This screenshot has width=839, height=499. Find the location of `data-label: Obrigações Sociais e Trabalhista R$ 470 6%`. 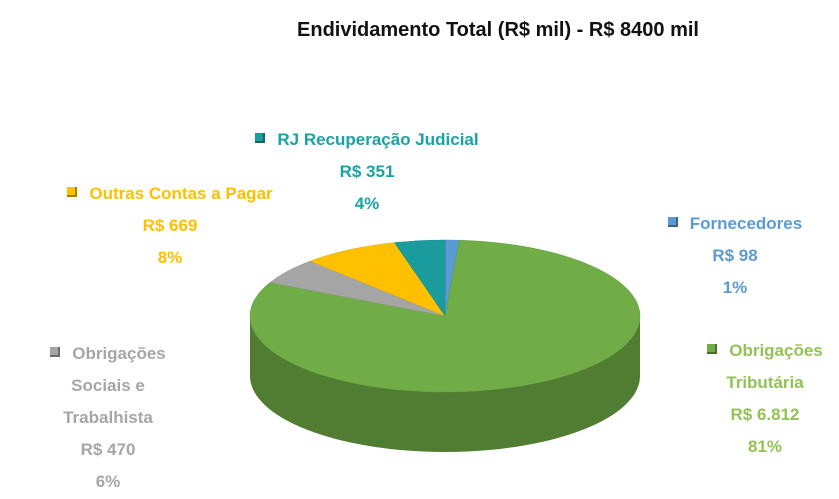

data-label: Obrigações Sociais e Trabalhista R$ 470 6% is located at coordinates (108, 418).